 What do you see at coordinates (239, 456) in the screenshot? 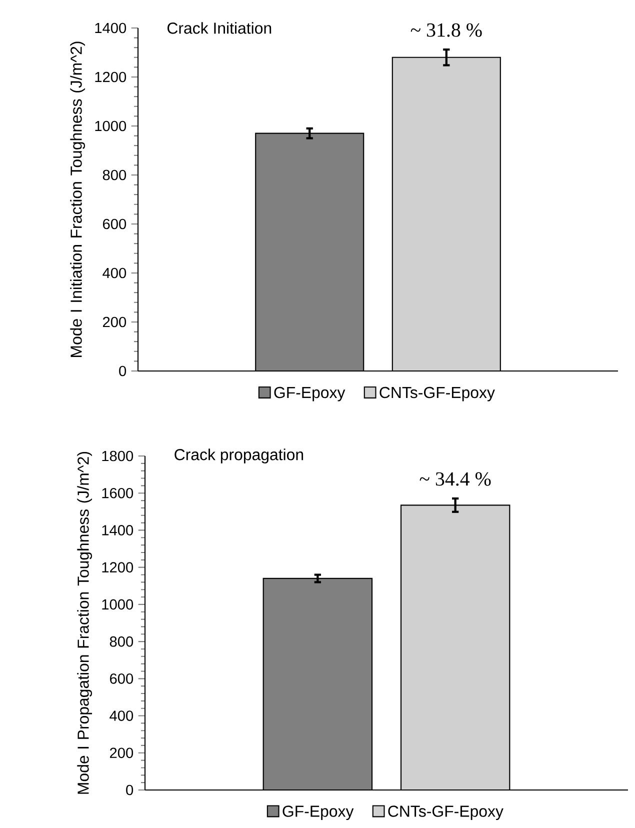
I see `chart-title: Crack propagation` at bounding box center [239, 456].